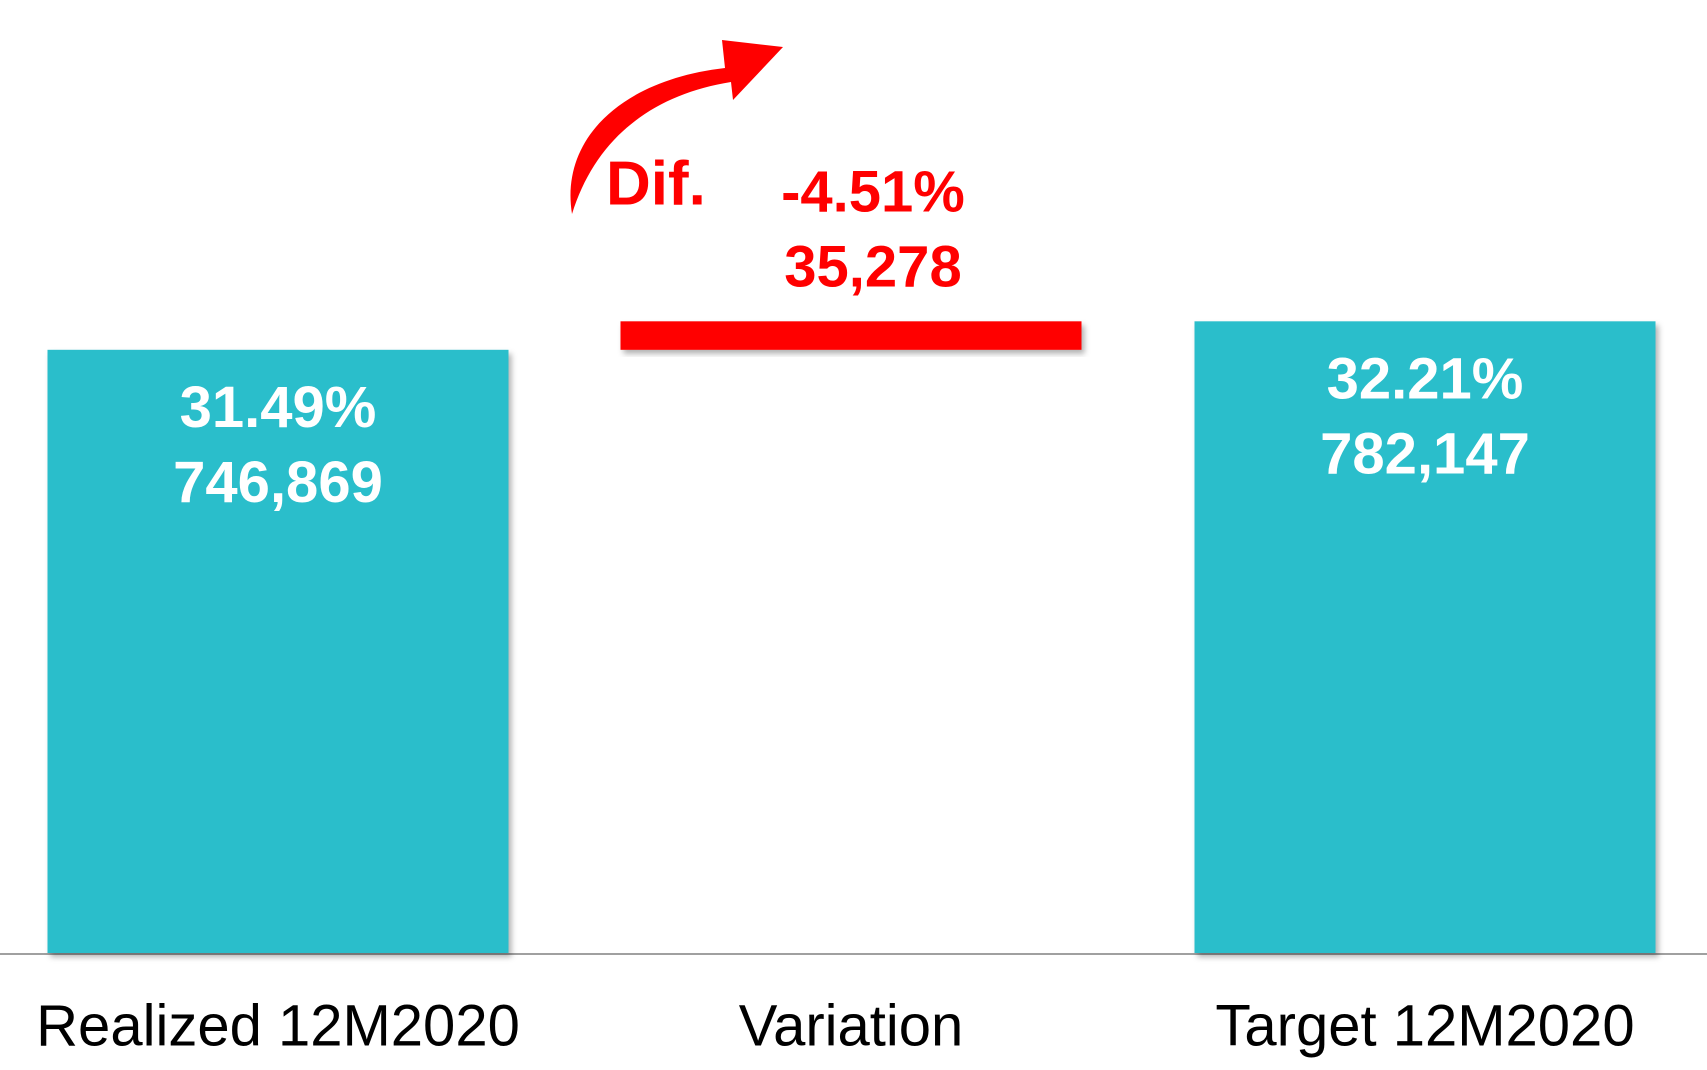  What do you see at coordinates (676, 127) in the screenshot?
I see `arrow` at bounding box center [676, 127].